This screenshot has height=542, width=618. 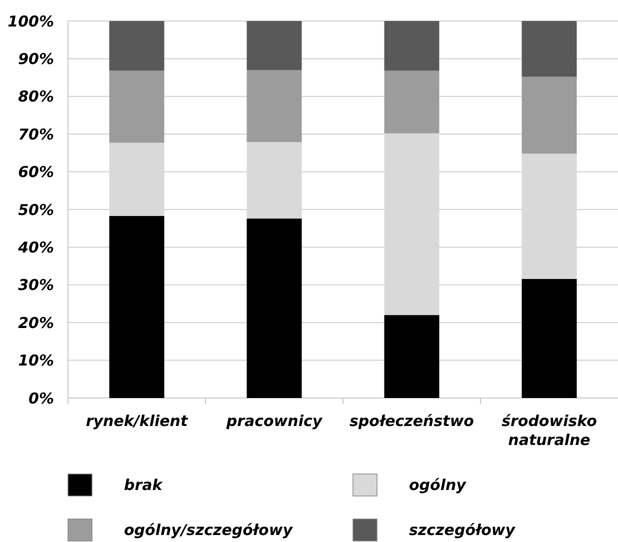 I want to click on x-tick-label: społeczeństwo, so click(x=411, y=421).